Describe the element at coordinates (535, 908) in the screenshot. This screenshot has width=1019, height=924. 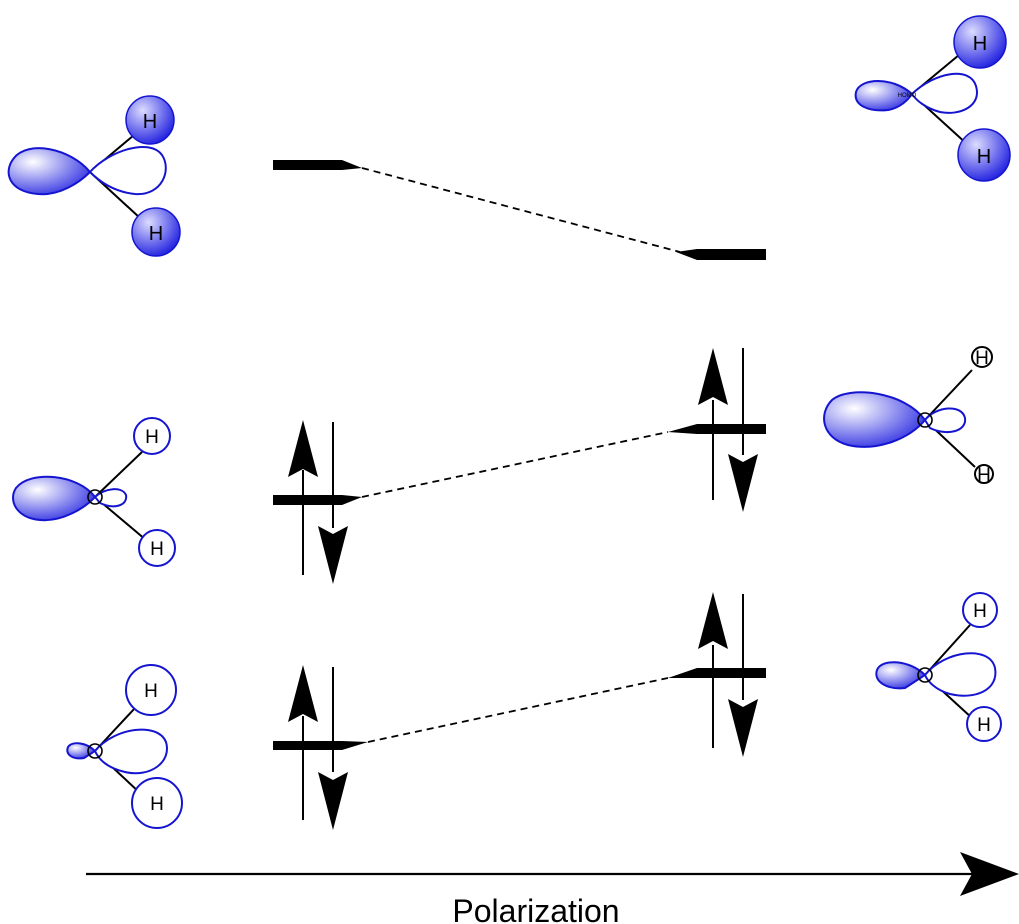
I see `axis-label: Polarization` at that location.